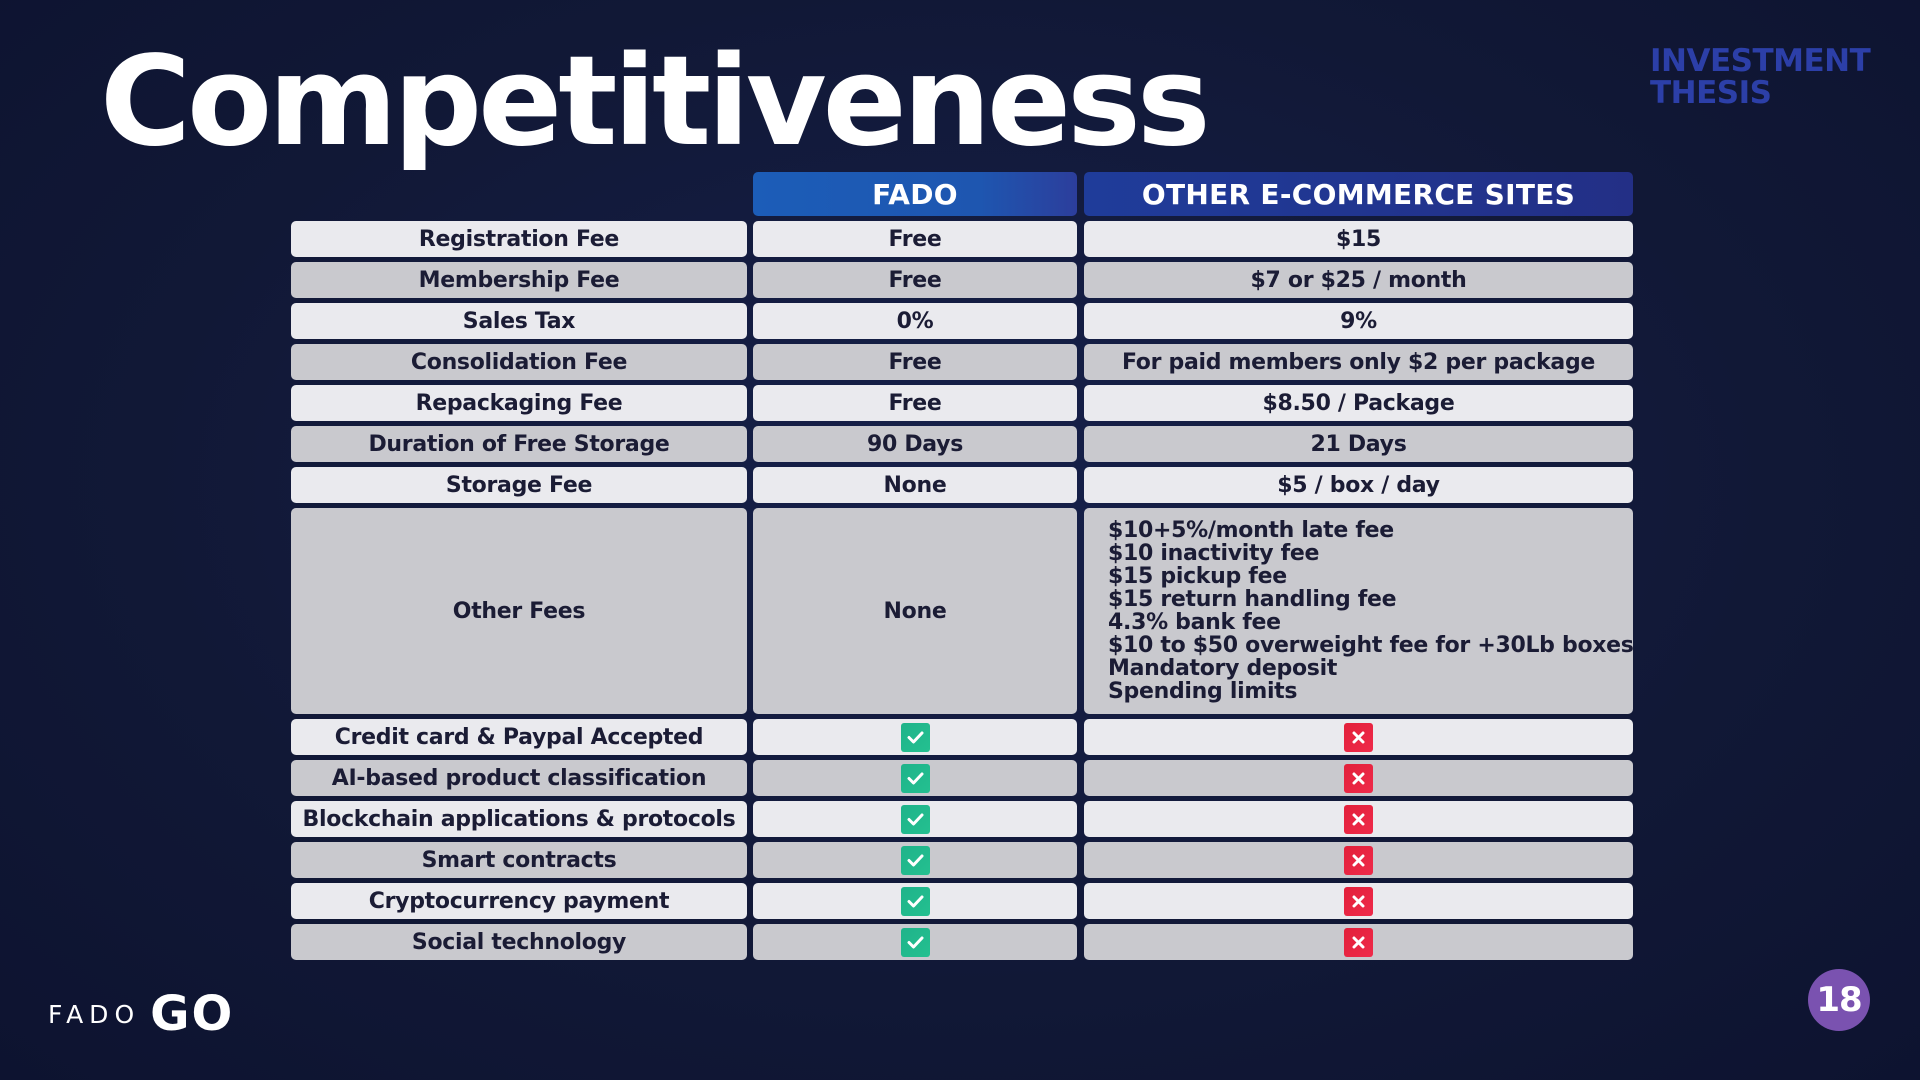 The image size is (1920, 1080). I want to click on list-item: $10 inactivity fee, so click(1214, 553).